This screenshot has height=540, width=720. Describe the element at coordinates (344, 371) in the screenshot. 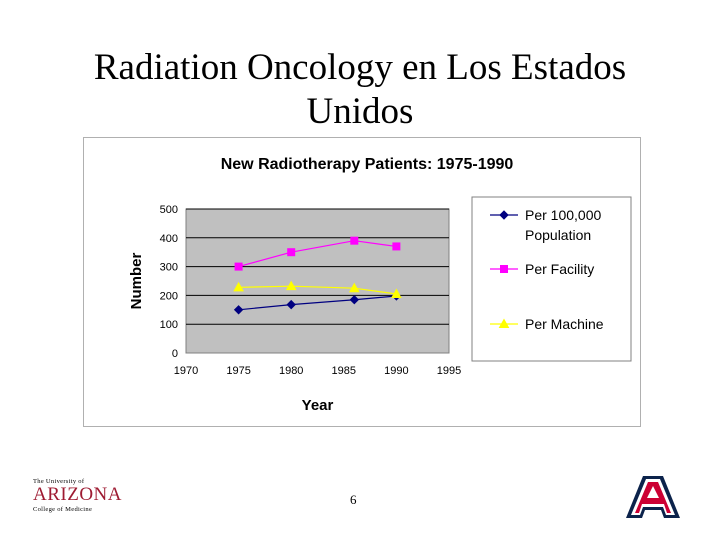

I see `x-tick-label: 1985` at that location.